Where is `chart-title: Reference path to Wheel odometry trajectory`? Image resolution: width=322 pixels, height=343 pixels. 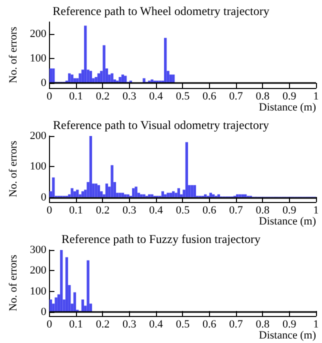 chart-title: Reference path to Wheel odometry trajectory is located at coordinates (161, 11).